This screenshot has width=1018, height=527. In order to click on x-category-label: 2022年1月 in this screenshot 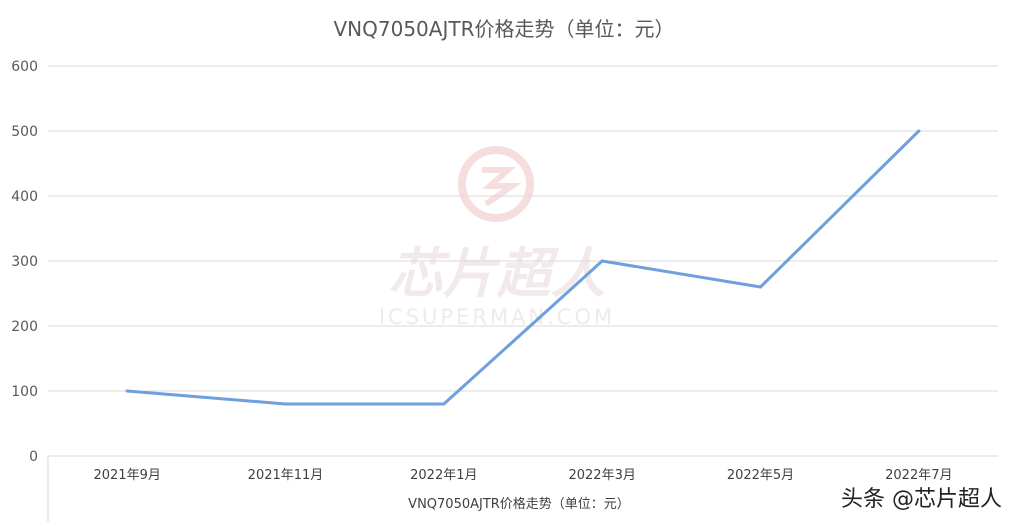, I will do `click(443, 475)`.